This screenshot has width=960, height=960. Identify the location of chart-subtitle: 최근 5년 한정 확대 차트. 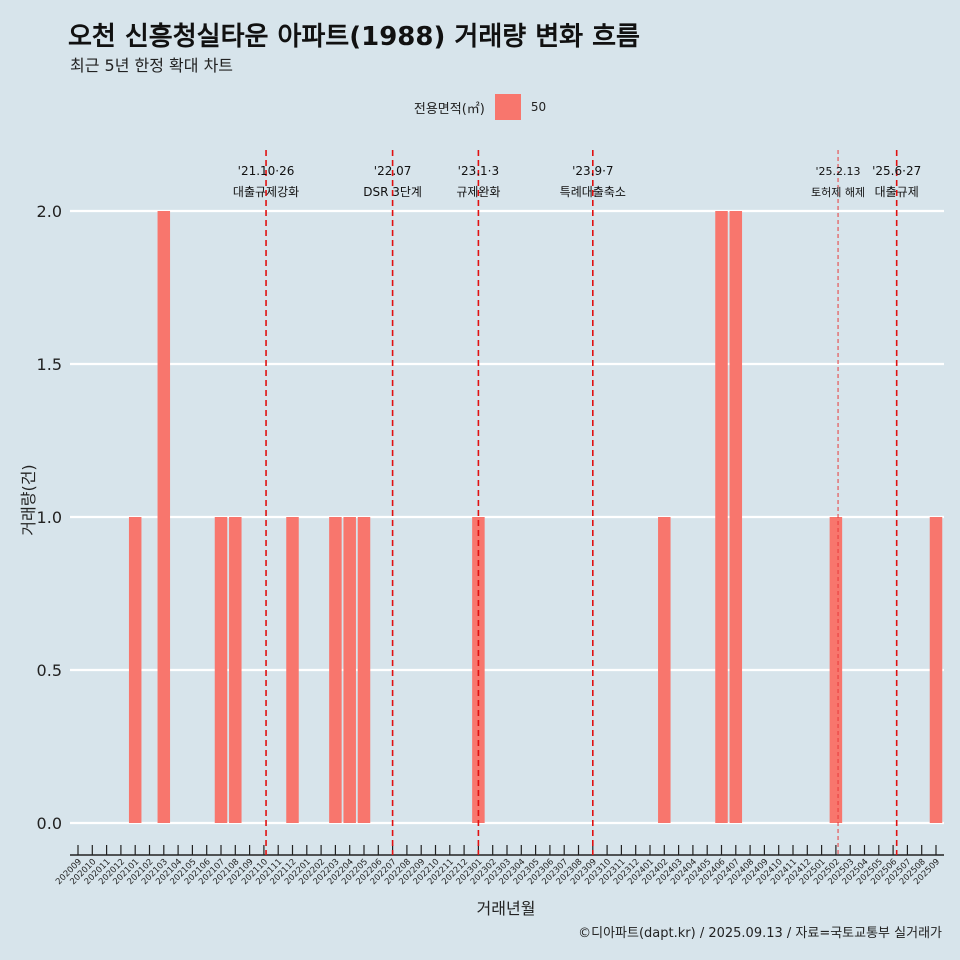
(152, 65).